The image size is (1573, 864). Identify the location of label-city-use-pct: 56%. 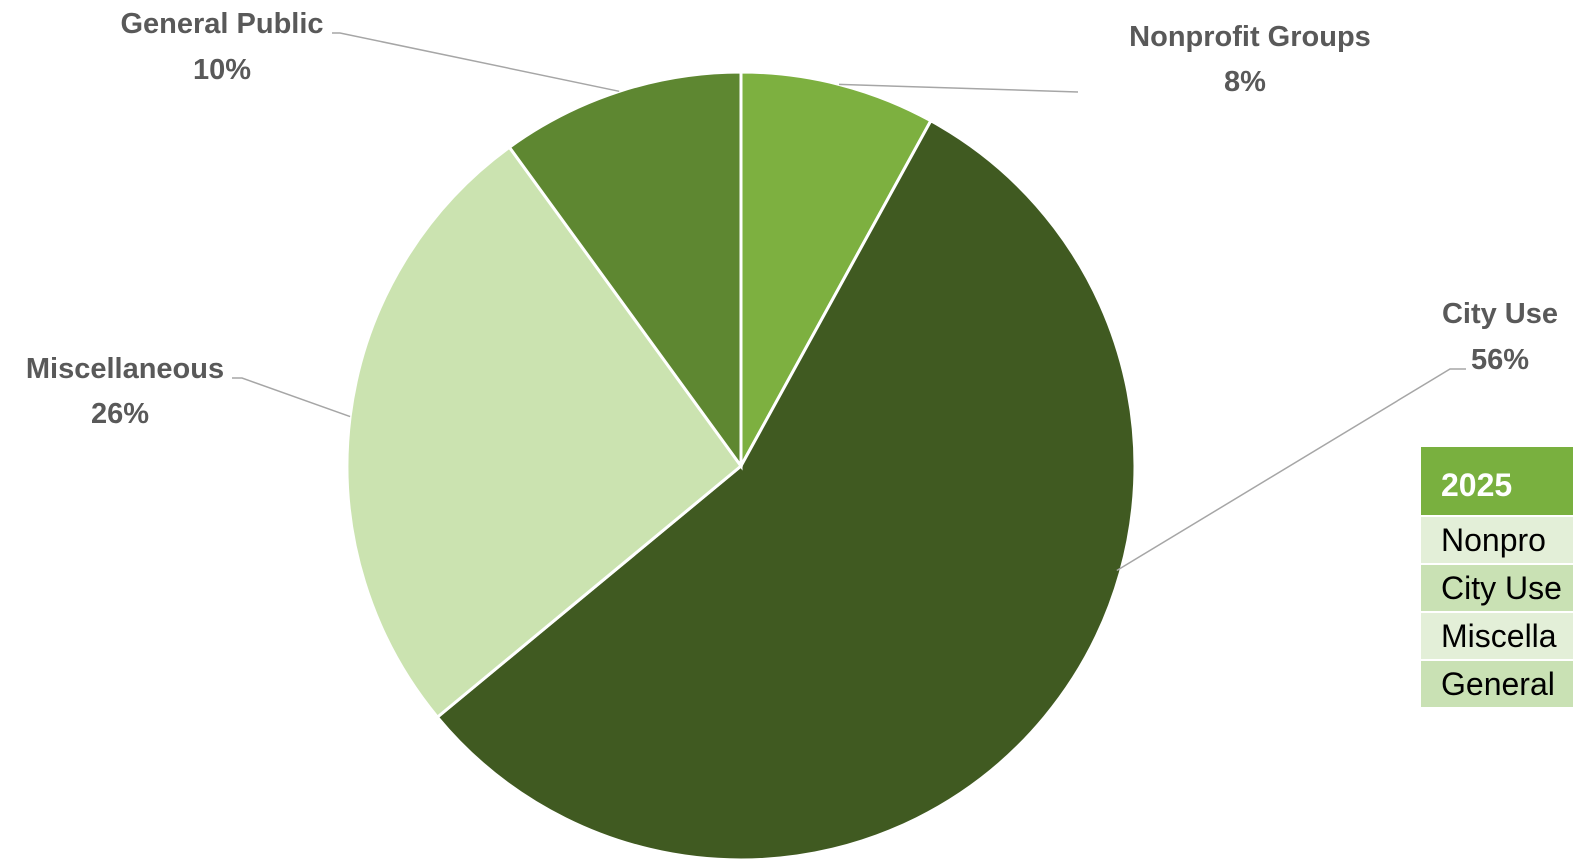
(1500, 360).